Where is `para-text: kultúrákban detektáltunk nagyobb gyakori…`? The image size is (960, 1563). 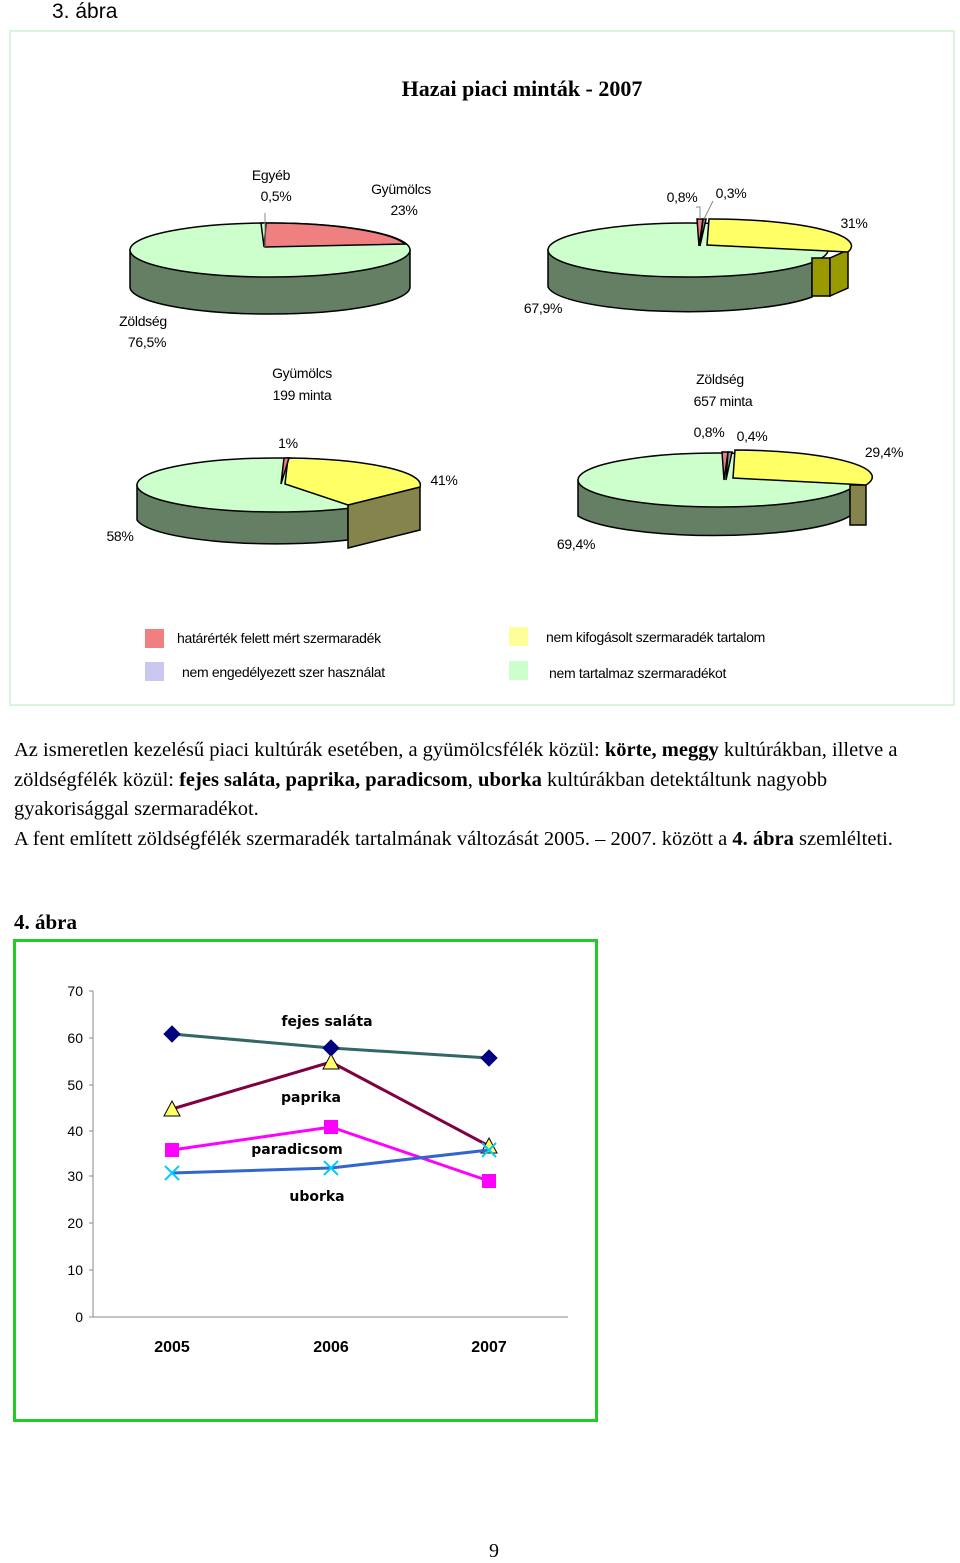 para-text: kultúrákban detektáltunk nagyobb gyakori… is located at coordinates (421, 794).